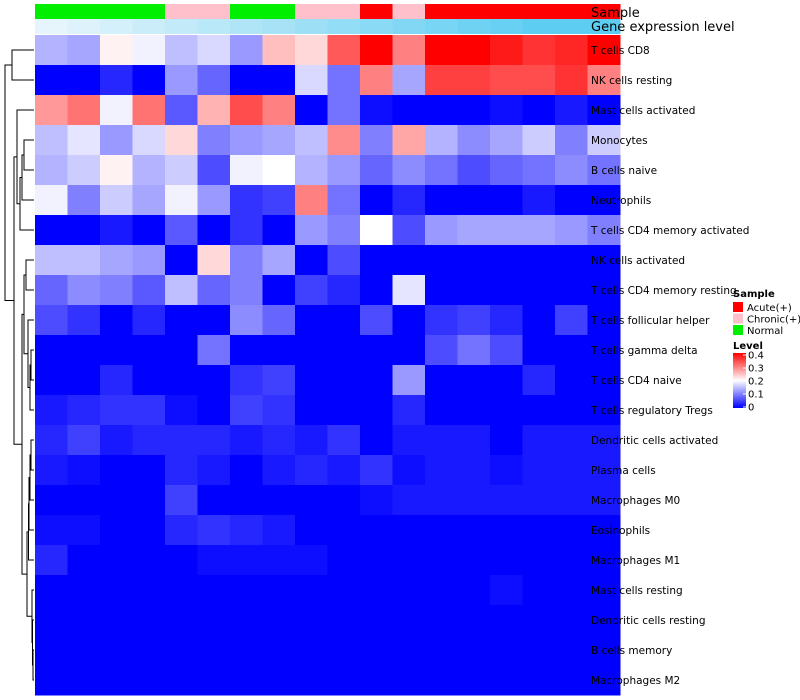 This screenshot has height=700, width=800. What do you see at coordinates (663, 27) in the screenshot?
I see `expression-annotation-title: Gene expression level` at bounding box center [663, 27].